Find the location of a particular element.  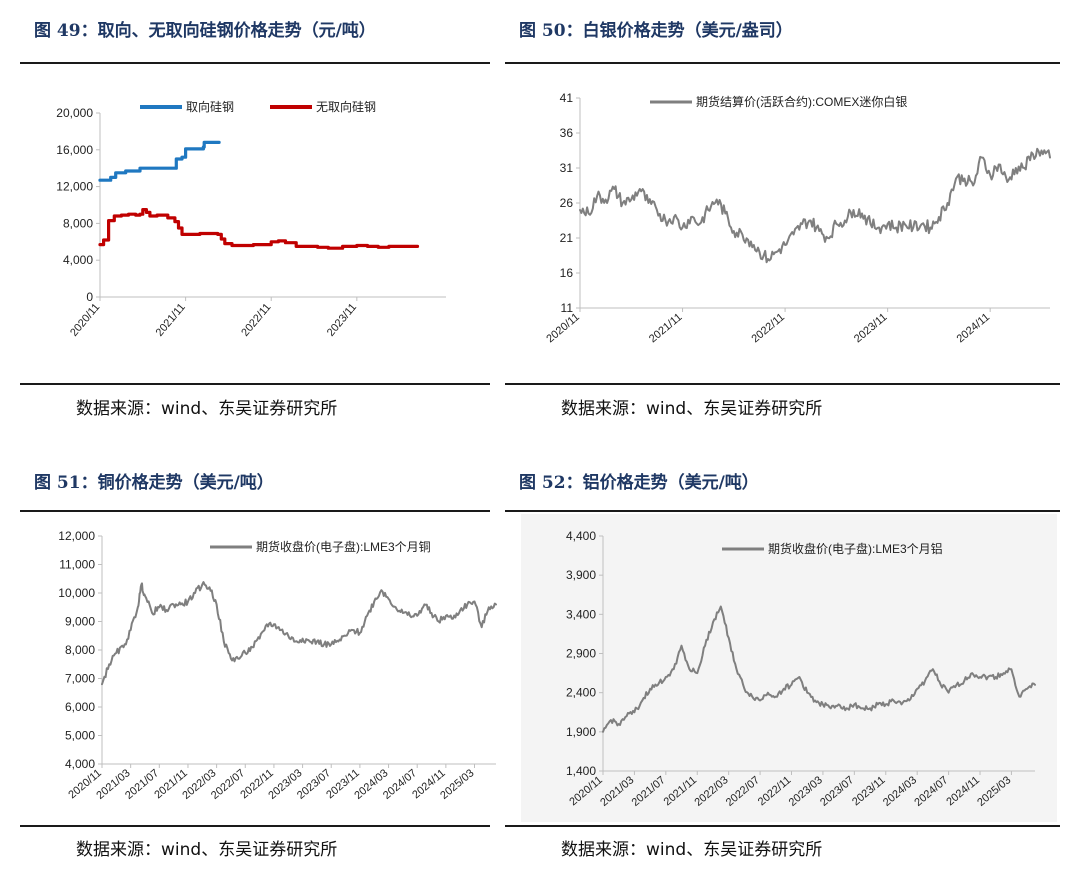

legend-label: 无取向硅钢 is located at coordinates (346, 106).